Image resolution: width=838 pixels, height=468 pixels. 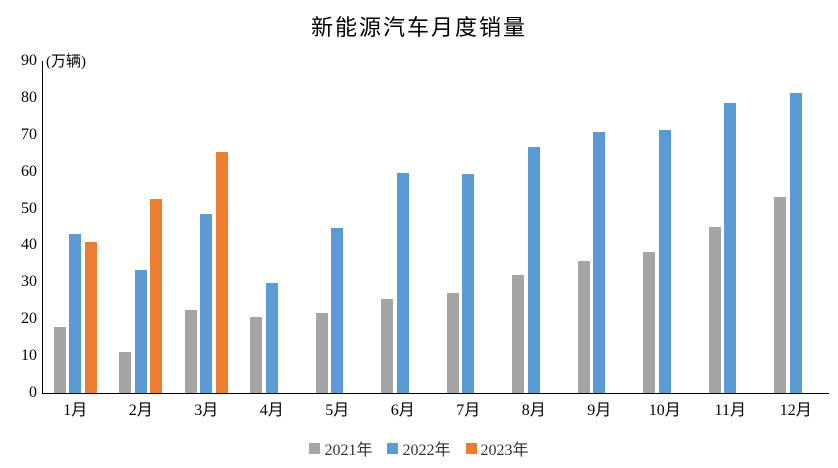 What do you see at coordinates (730, 410) in the screenshot?
I see `x-axis-label: 11月` at bounding box center [730, 410].